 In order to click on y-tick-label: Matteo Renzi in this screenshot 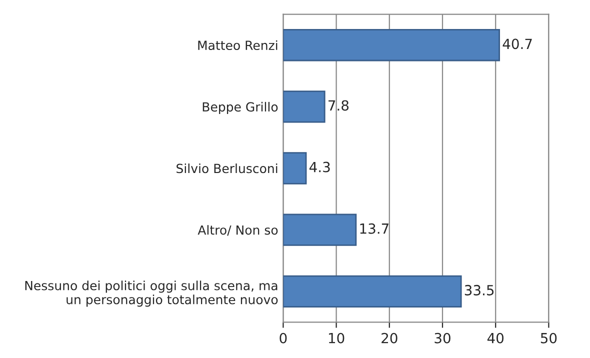, I will do `click(238, 45)`.